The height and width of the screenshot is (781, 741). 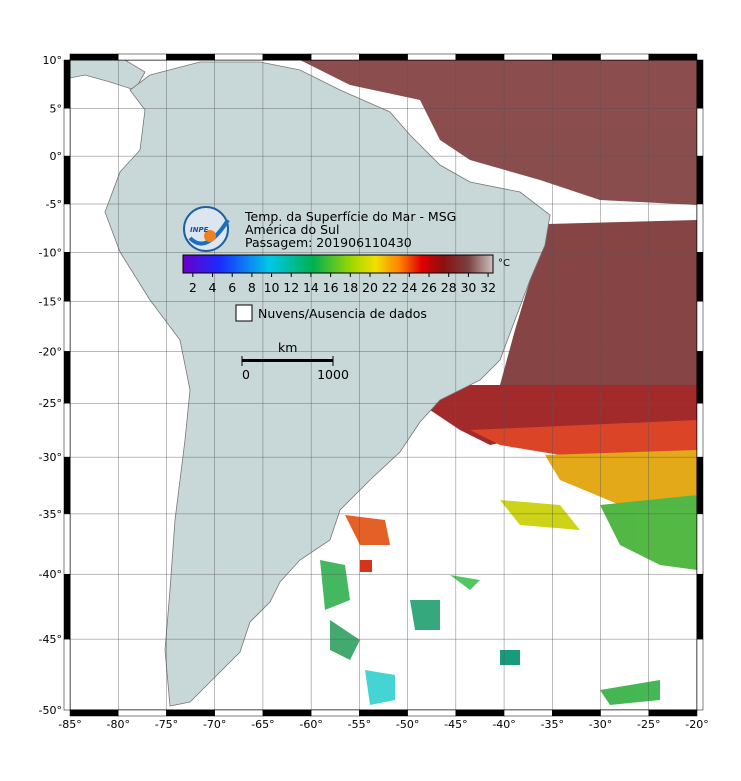 I want to click on colorbar-label: 28, so click(x=449, y=287).